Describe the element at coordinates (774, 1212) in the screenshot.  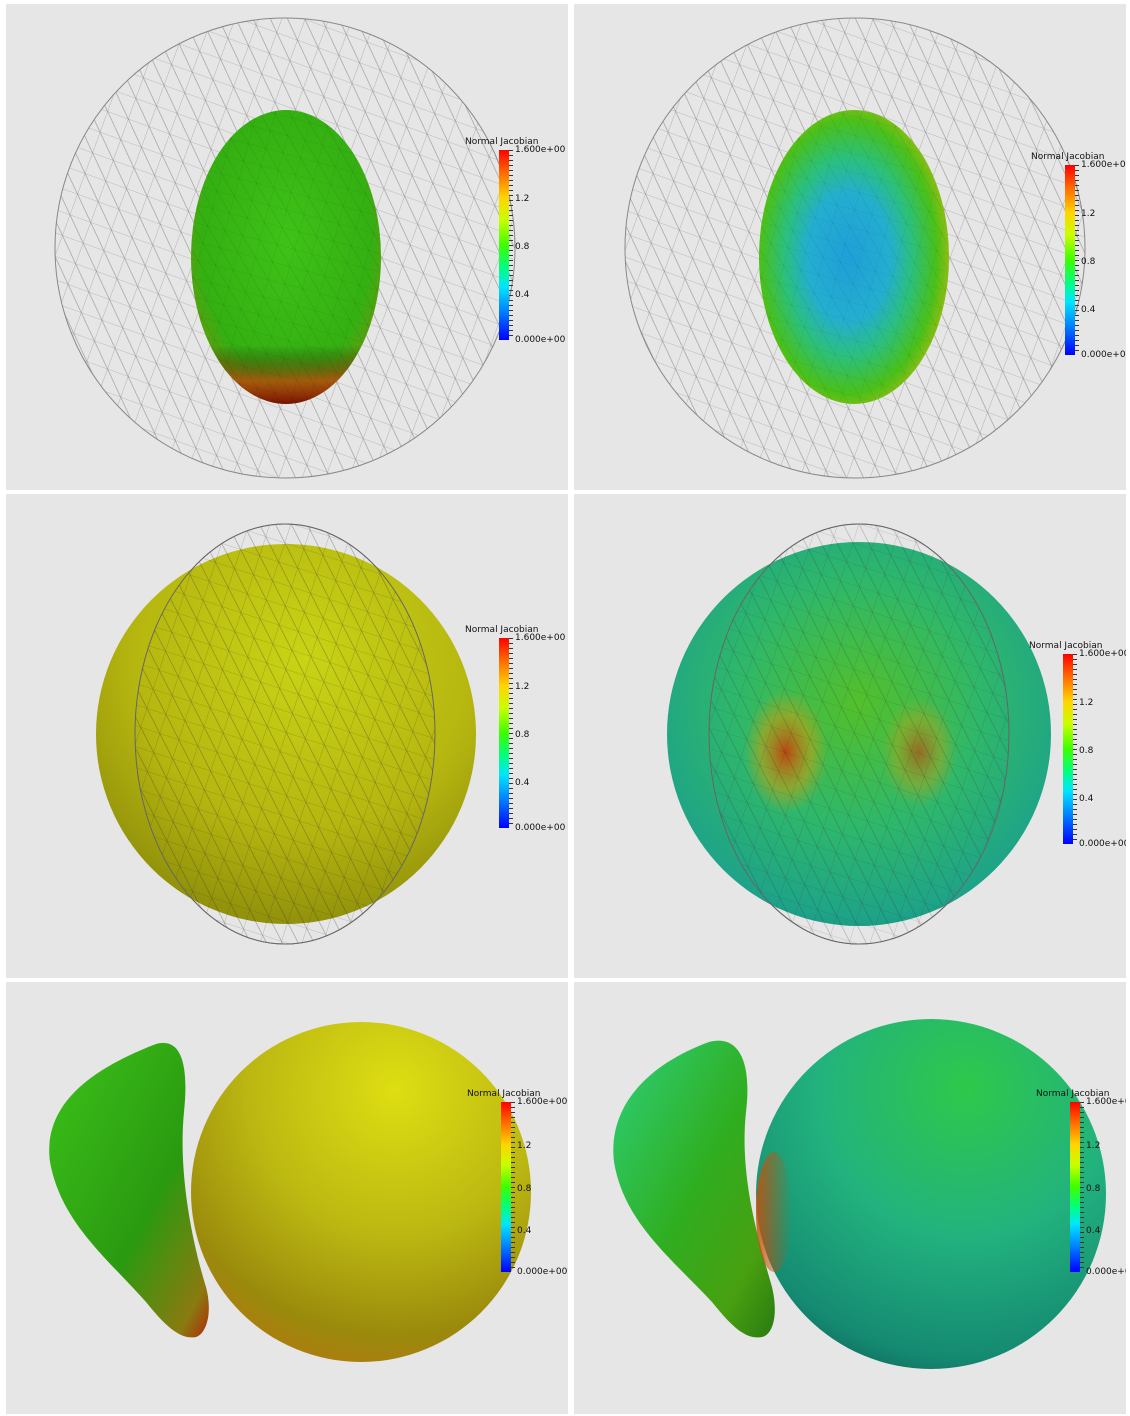
I see `sphere-rim-hotspot` at that location.